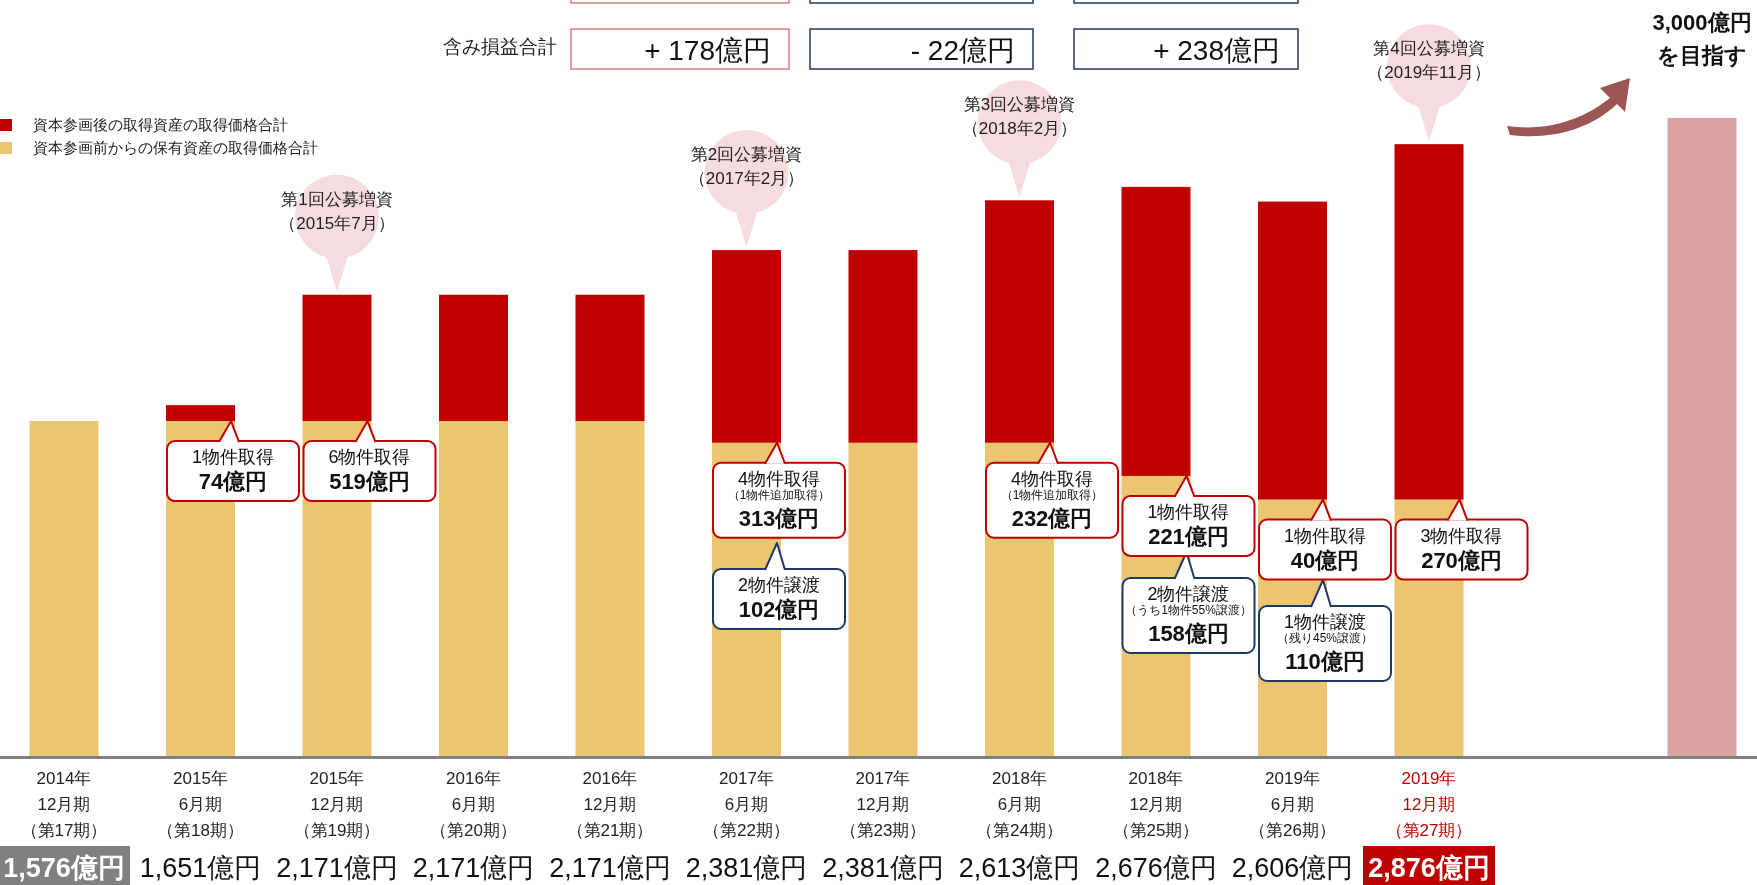 Image resolution: width=1757 pixels, height=885 pixels. Describe the element at coordinates (1429, 61) in the screenshot. I see `text: 第4回公募増資（2019年11月）` at that location.